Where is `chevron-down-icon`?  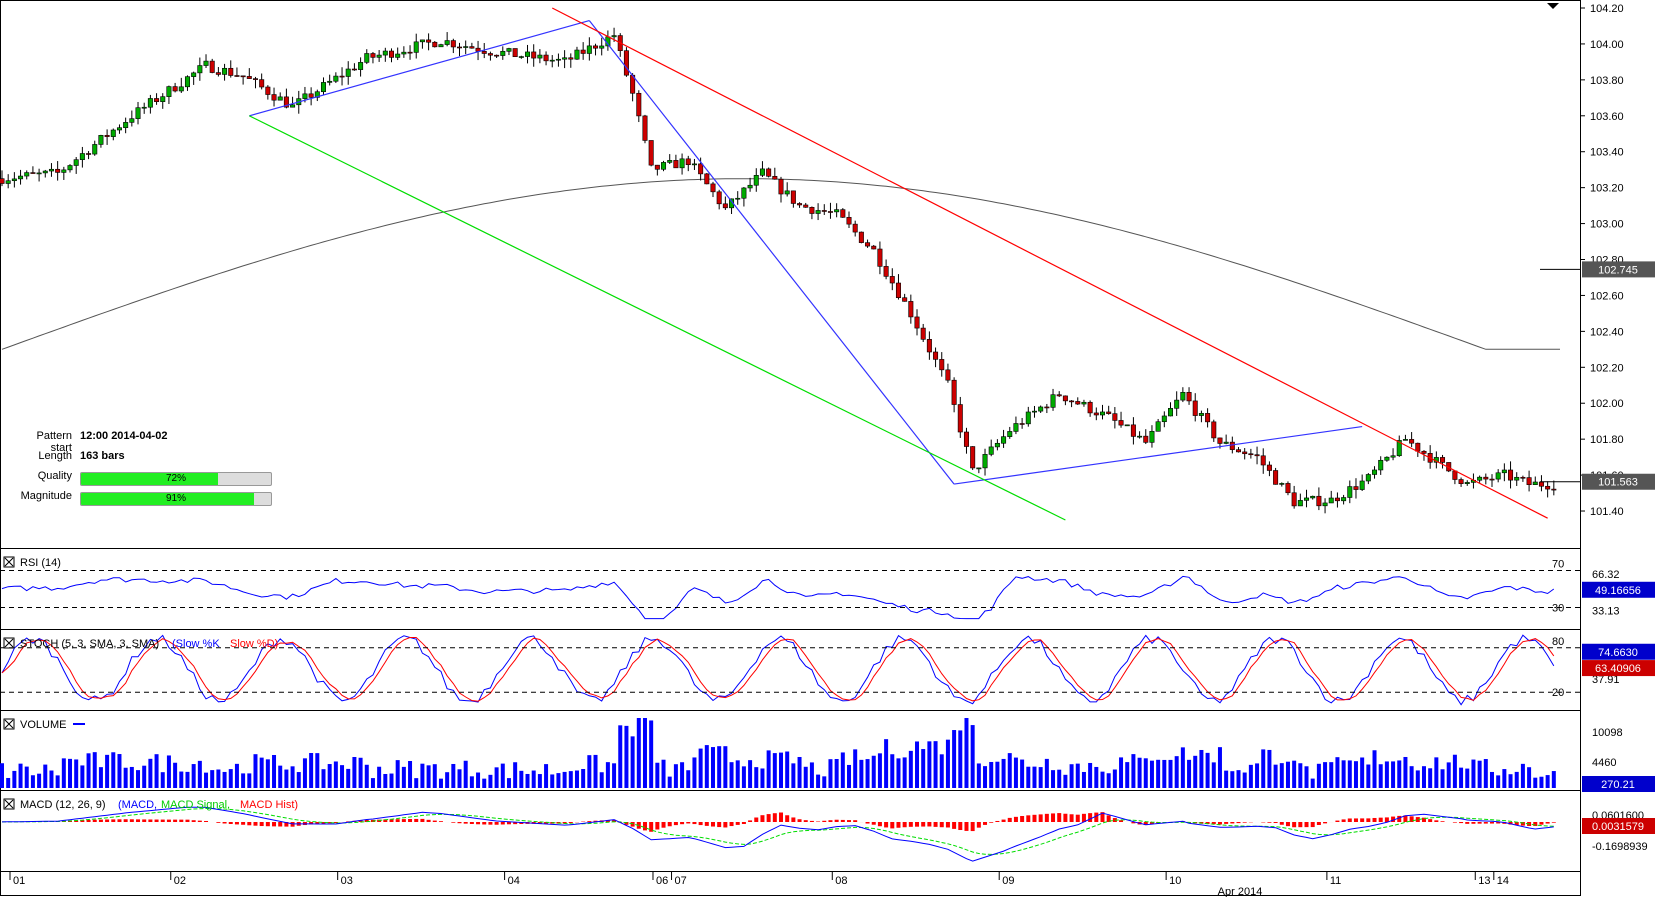 chevron-down-icon is located at coordinates (1553, 6).